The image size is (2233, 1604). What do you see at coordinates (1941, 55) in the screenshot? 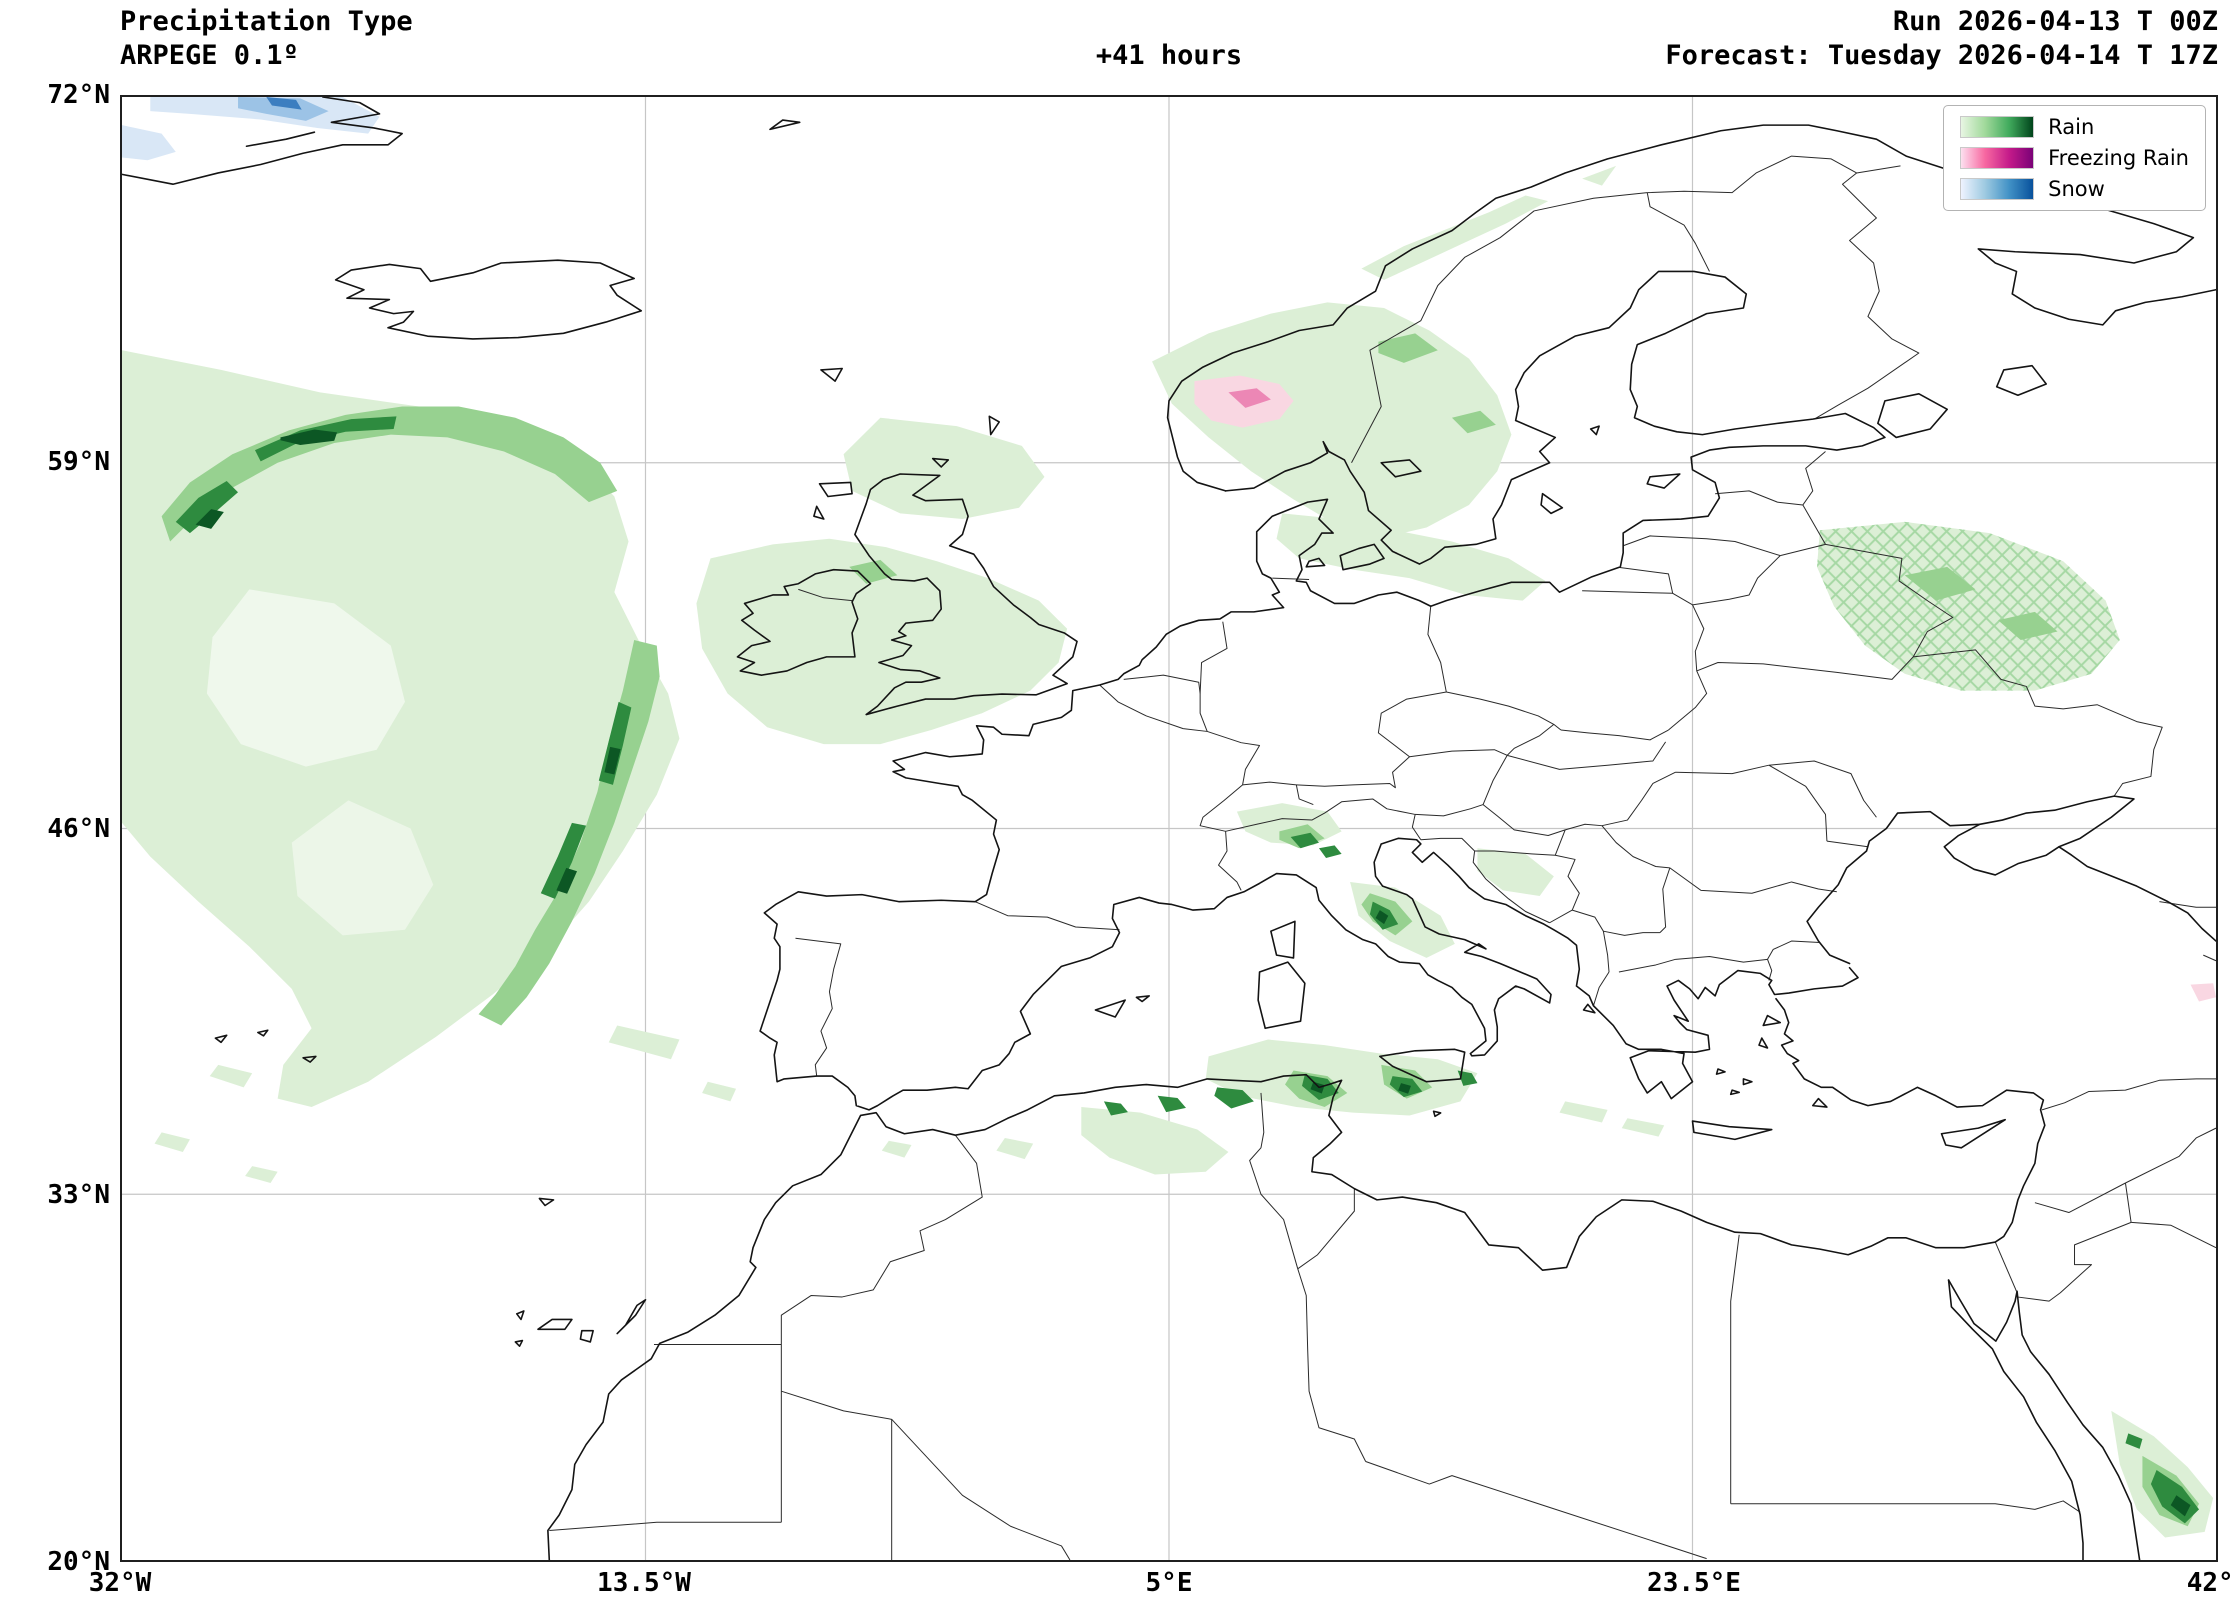
I see `forecast-label: Forecast: Tuesday 2026-04-14 T 17Z` at bounding box center [1941, 55].